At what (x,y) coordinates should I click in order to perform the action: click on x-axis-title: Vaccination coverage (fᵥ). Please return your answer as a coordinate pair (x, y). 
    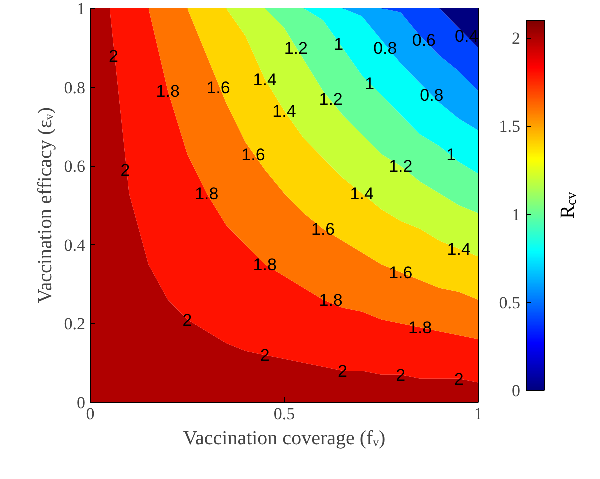
    Looking at the image, I should click on (284, 439).